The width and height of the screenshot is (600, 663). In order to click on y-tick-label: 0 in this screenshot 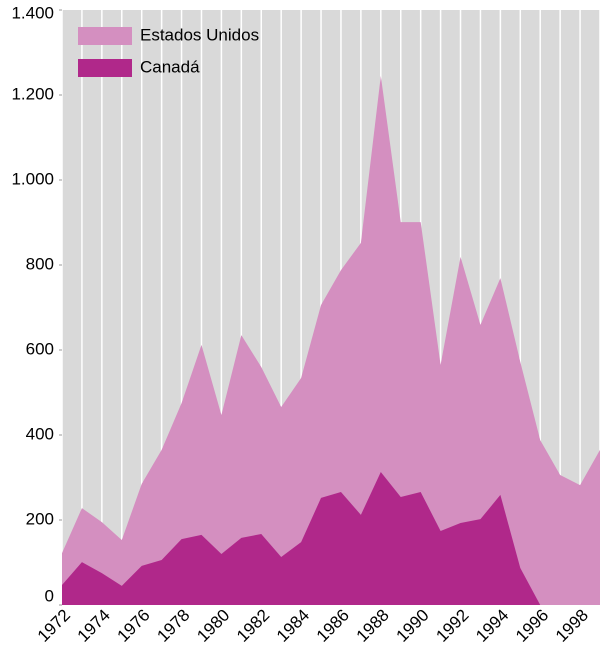, I will do `click(49, 595)`.